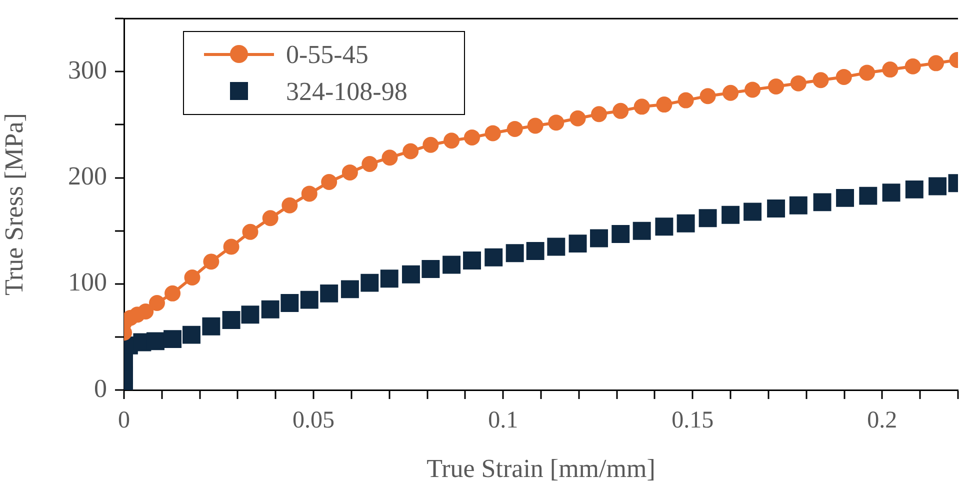 This screenshot has height=490, width=971. Describe the element at coordinates (503, 421) in the screenshot. I see `x-tick-label: 0.1` at that location.